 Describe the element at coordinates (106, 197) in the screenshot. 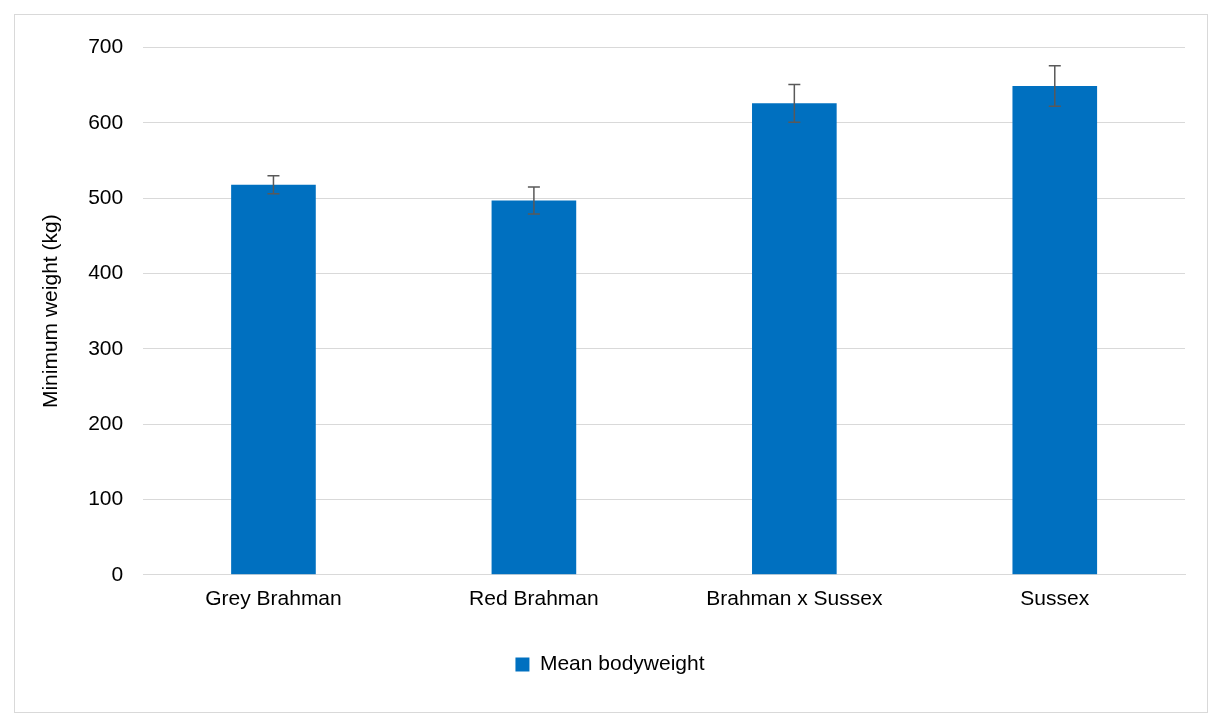

I see `y-tick-label: 500` at that location.